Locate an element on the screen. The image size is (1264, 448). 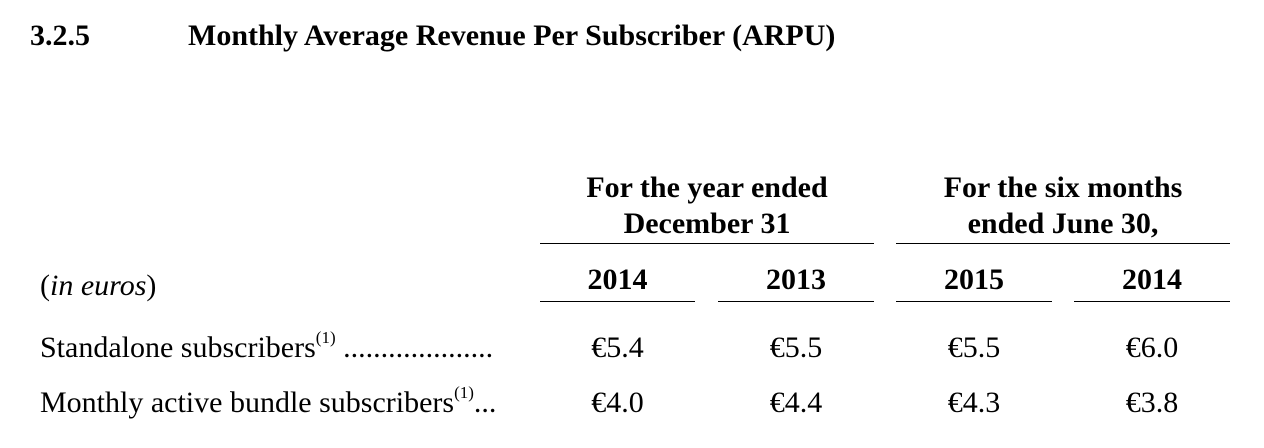
table-cell: €4.3 is located at coordinates (974, 402).